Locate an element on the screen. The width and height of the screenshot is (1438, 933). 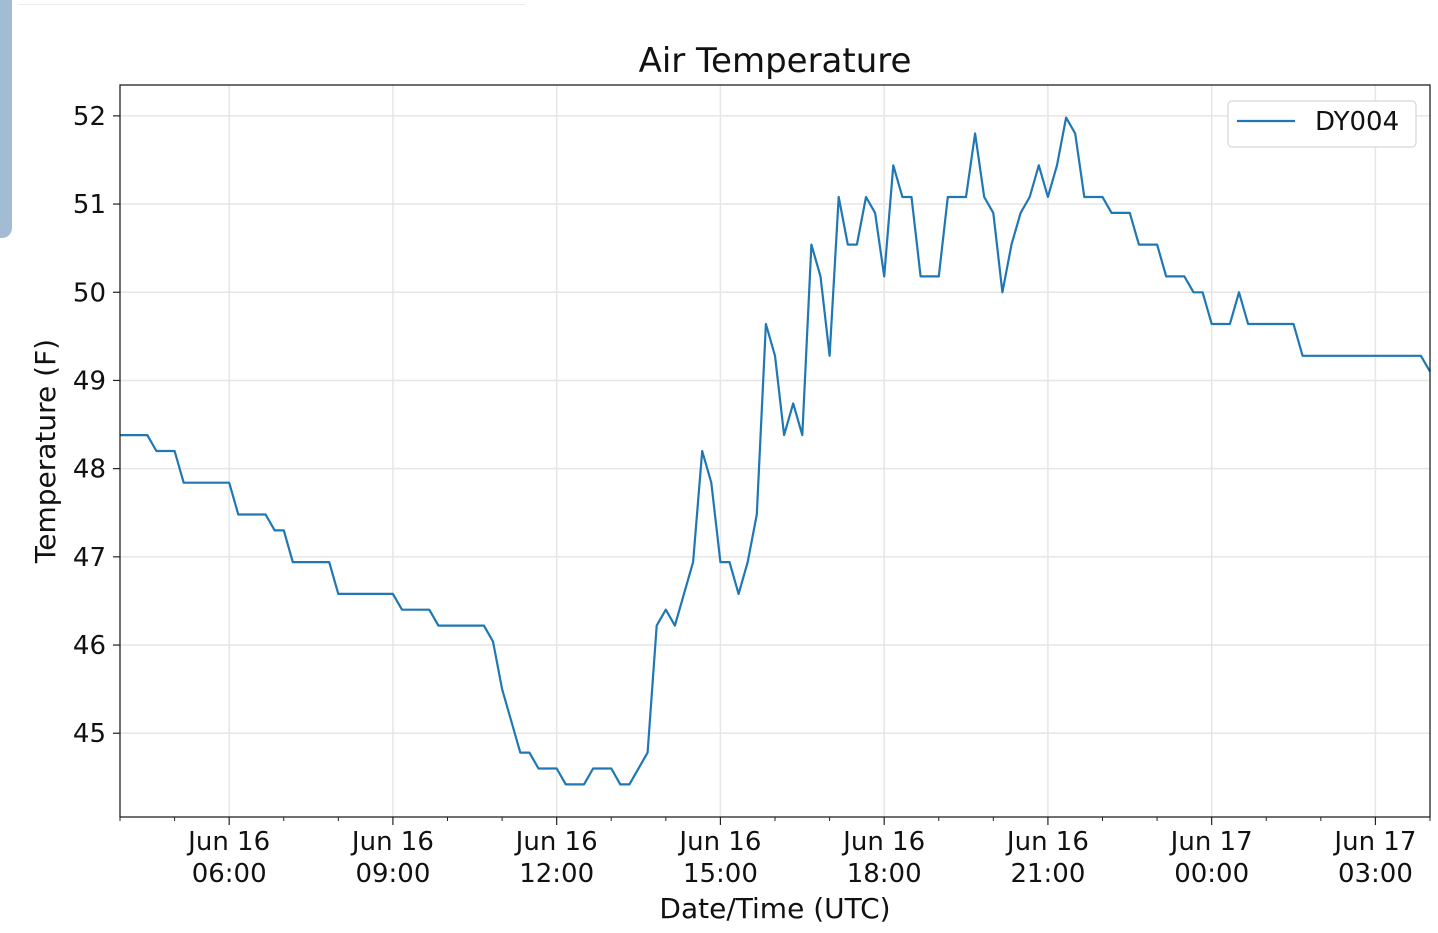
legend-box is located at coordinates (1322, 124).